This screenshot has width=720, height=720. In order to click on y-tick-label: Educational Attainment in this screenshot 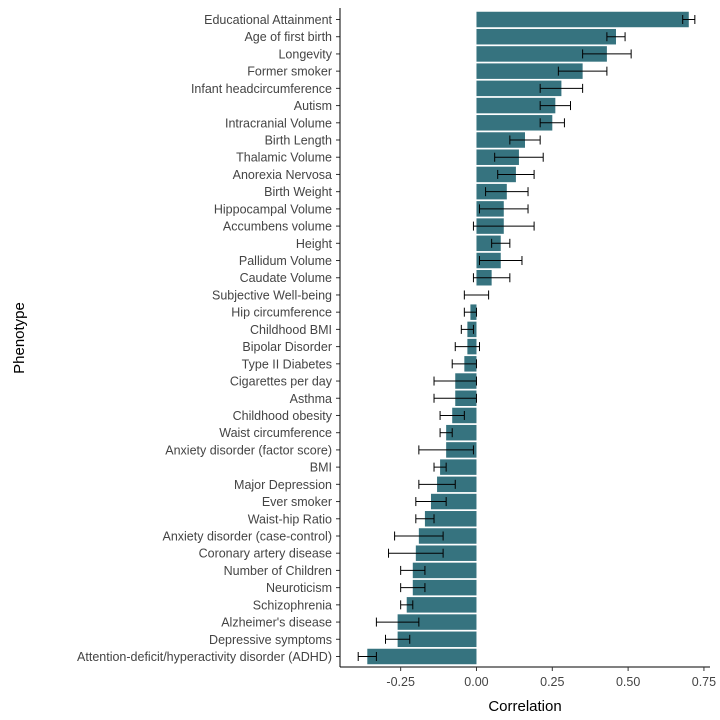, I will do `click(268, 20)`.